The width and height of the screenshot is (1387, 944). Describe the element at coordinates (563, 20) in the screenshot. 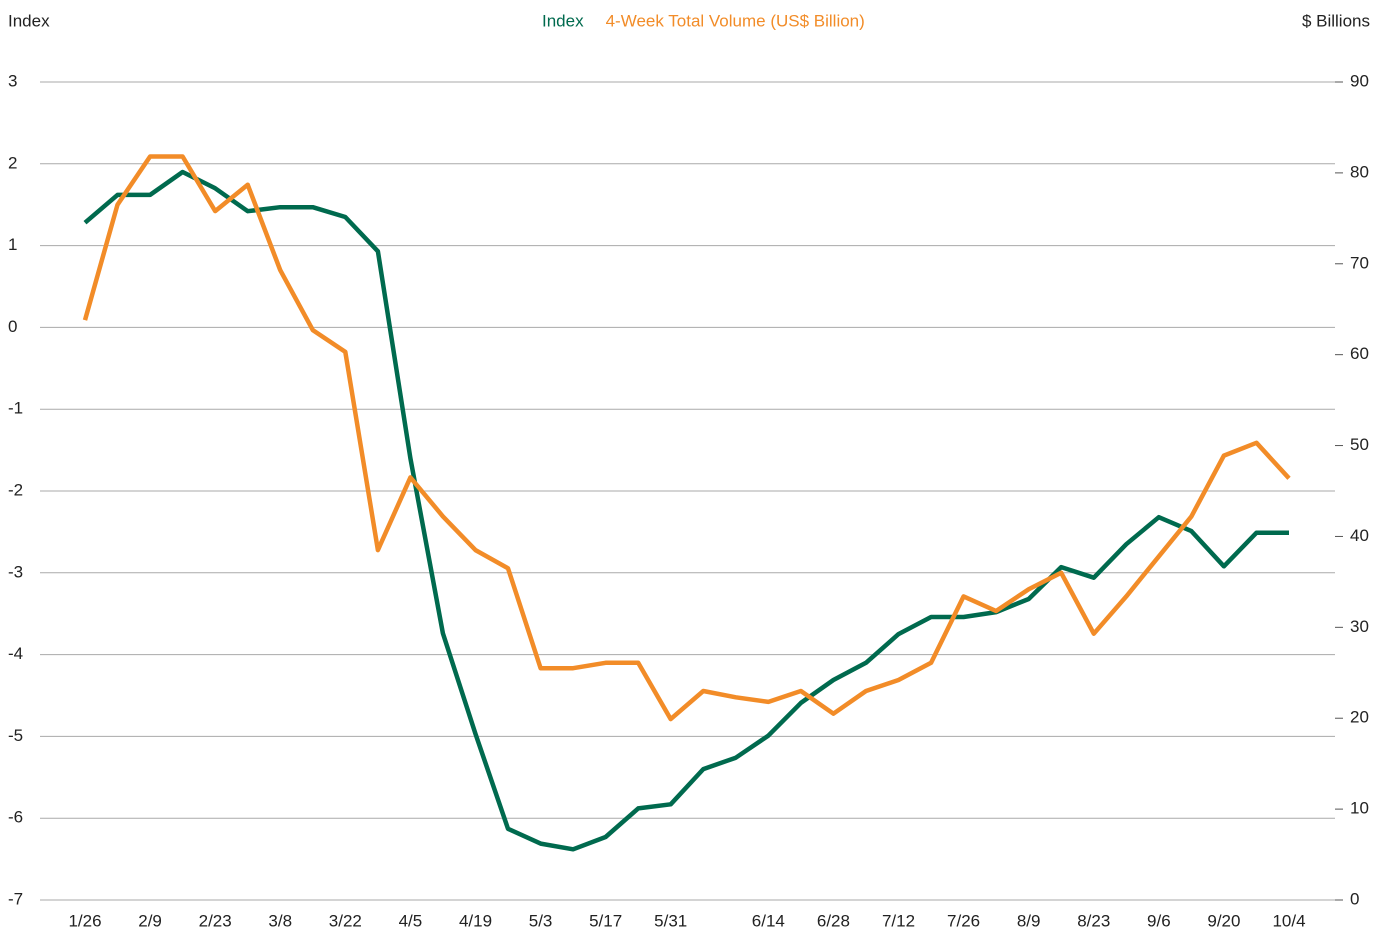

I see `legend-label: Index` at that location.